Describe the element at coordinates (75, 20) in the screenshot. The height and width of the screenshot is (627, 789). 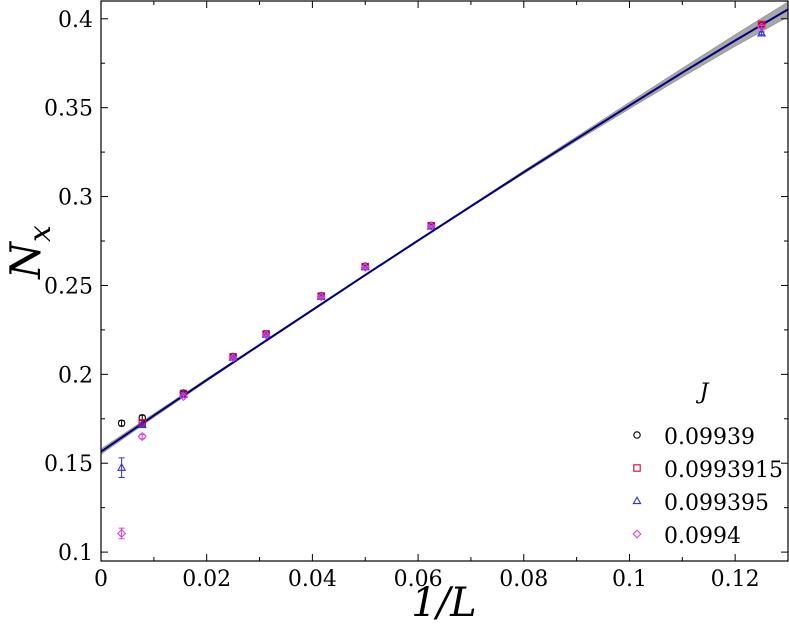
I see `y-tick-label: 0.4` at that location.